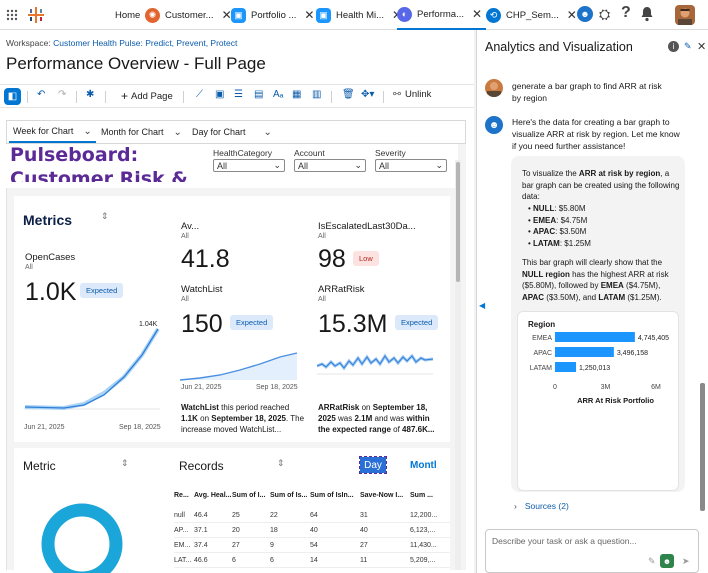 Image resolution: width=708 pixels, height=573 pixels. What do you see at coordinates (12, 15) in the screenshot?
I see `app-launcher-icon` at bounding box center [12, 15].